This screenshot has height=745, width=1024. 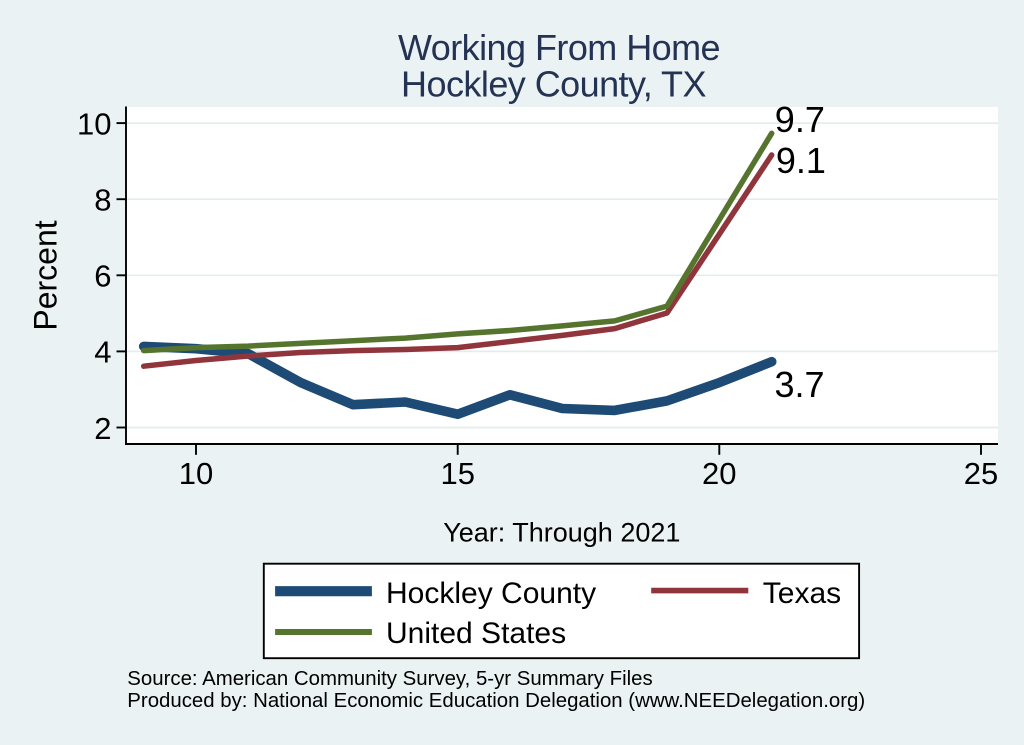 I want to click on svg-text: United States, so click(x=476, y=633).